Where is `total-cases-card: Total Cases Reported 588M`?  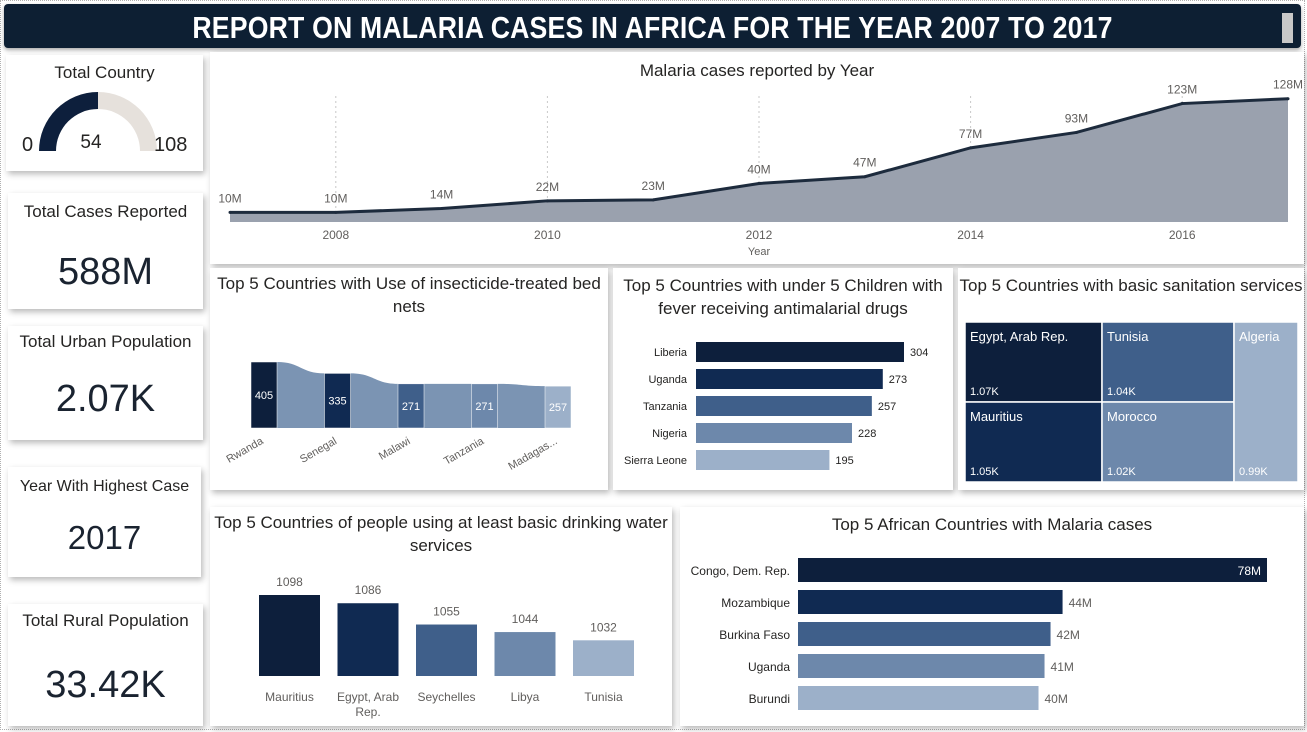
total-cases-card: Total Cases Reported 588M is located at coordinates (105, 251).